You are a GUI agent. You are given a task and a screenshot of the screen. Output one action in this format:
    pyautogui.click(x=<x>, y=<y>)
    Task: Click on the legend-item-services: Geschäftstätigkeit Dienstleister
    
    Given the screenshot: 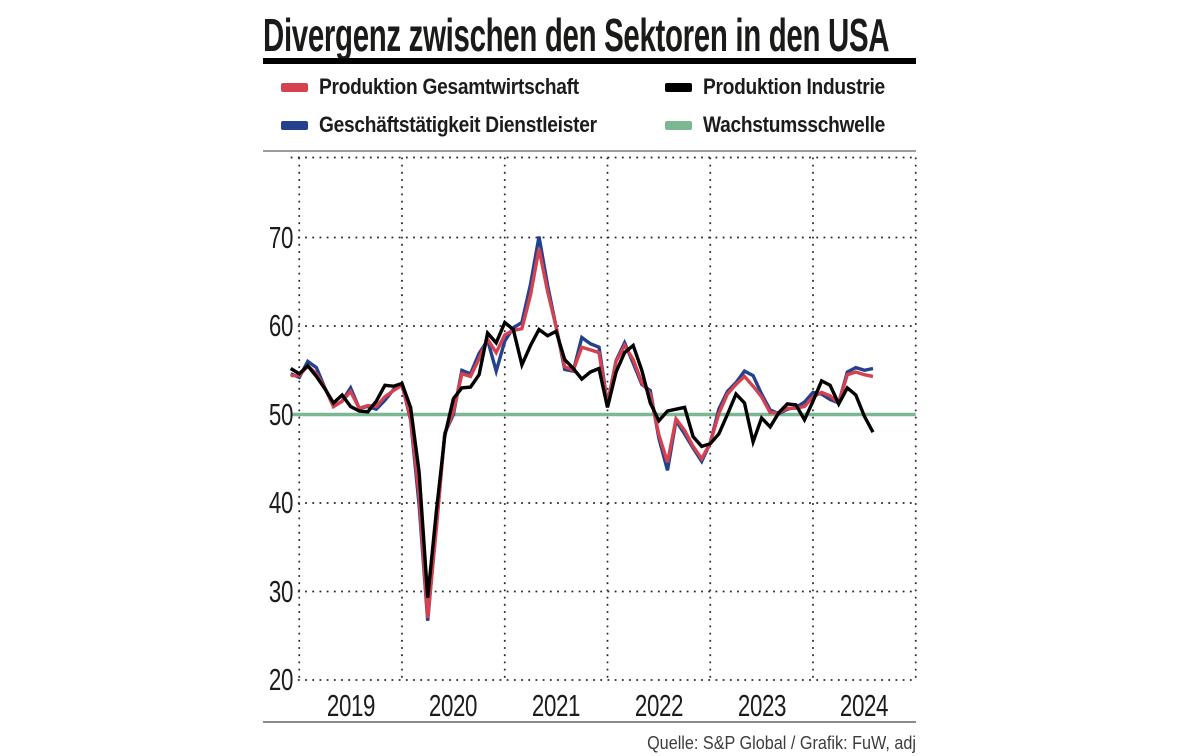 What is the action you would take?
    pyautogui.click(x=459, y=124)
    